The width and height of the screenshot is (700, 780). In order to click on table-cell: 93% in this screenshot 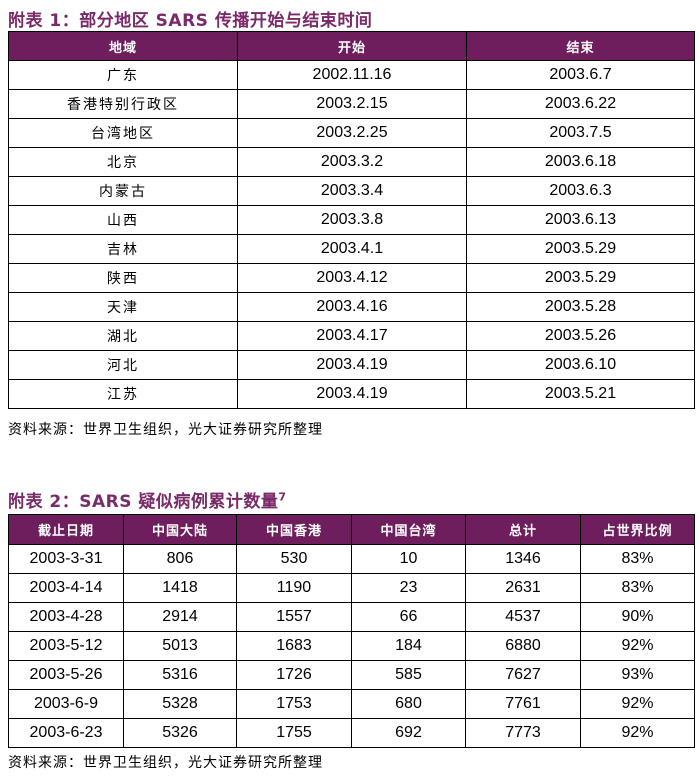, I will do `click(637, 675)`.